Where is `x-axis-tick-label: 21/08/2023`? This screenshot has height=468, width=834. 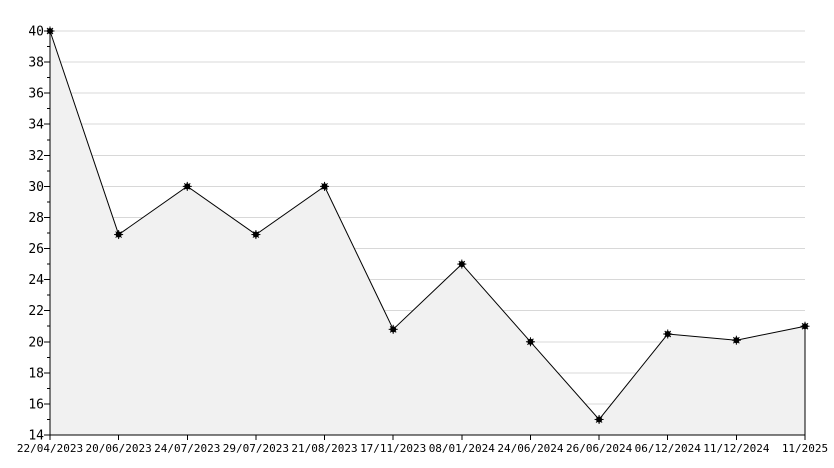
x-axis-tick-label: 21/08/2023 is located at coordinates (324, 448).